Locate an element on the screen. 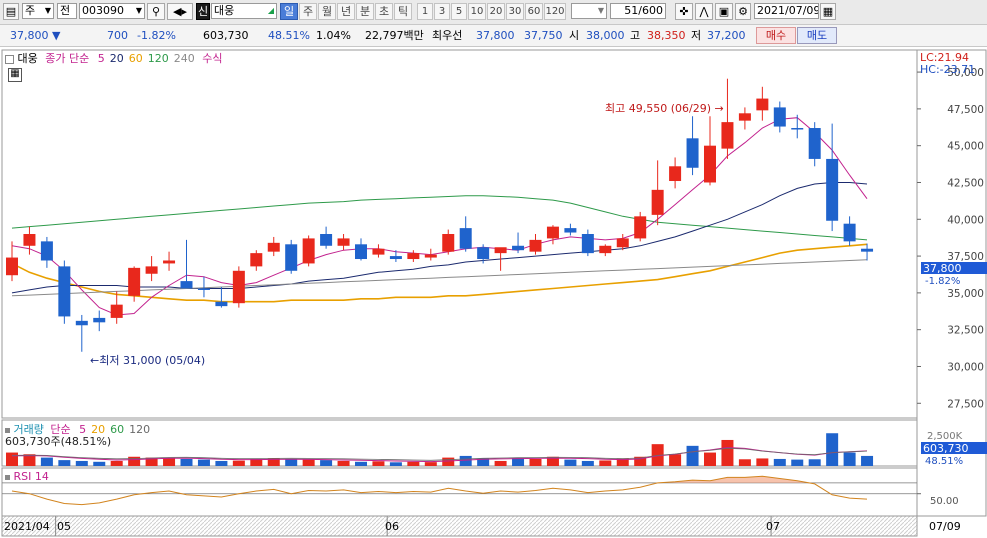 The image size is (987, 538). volume-legend: 거래량 단순 5 20 60 120 is located at coordinates (77, 429).